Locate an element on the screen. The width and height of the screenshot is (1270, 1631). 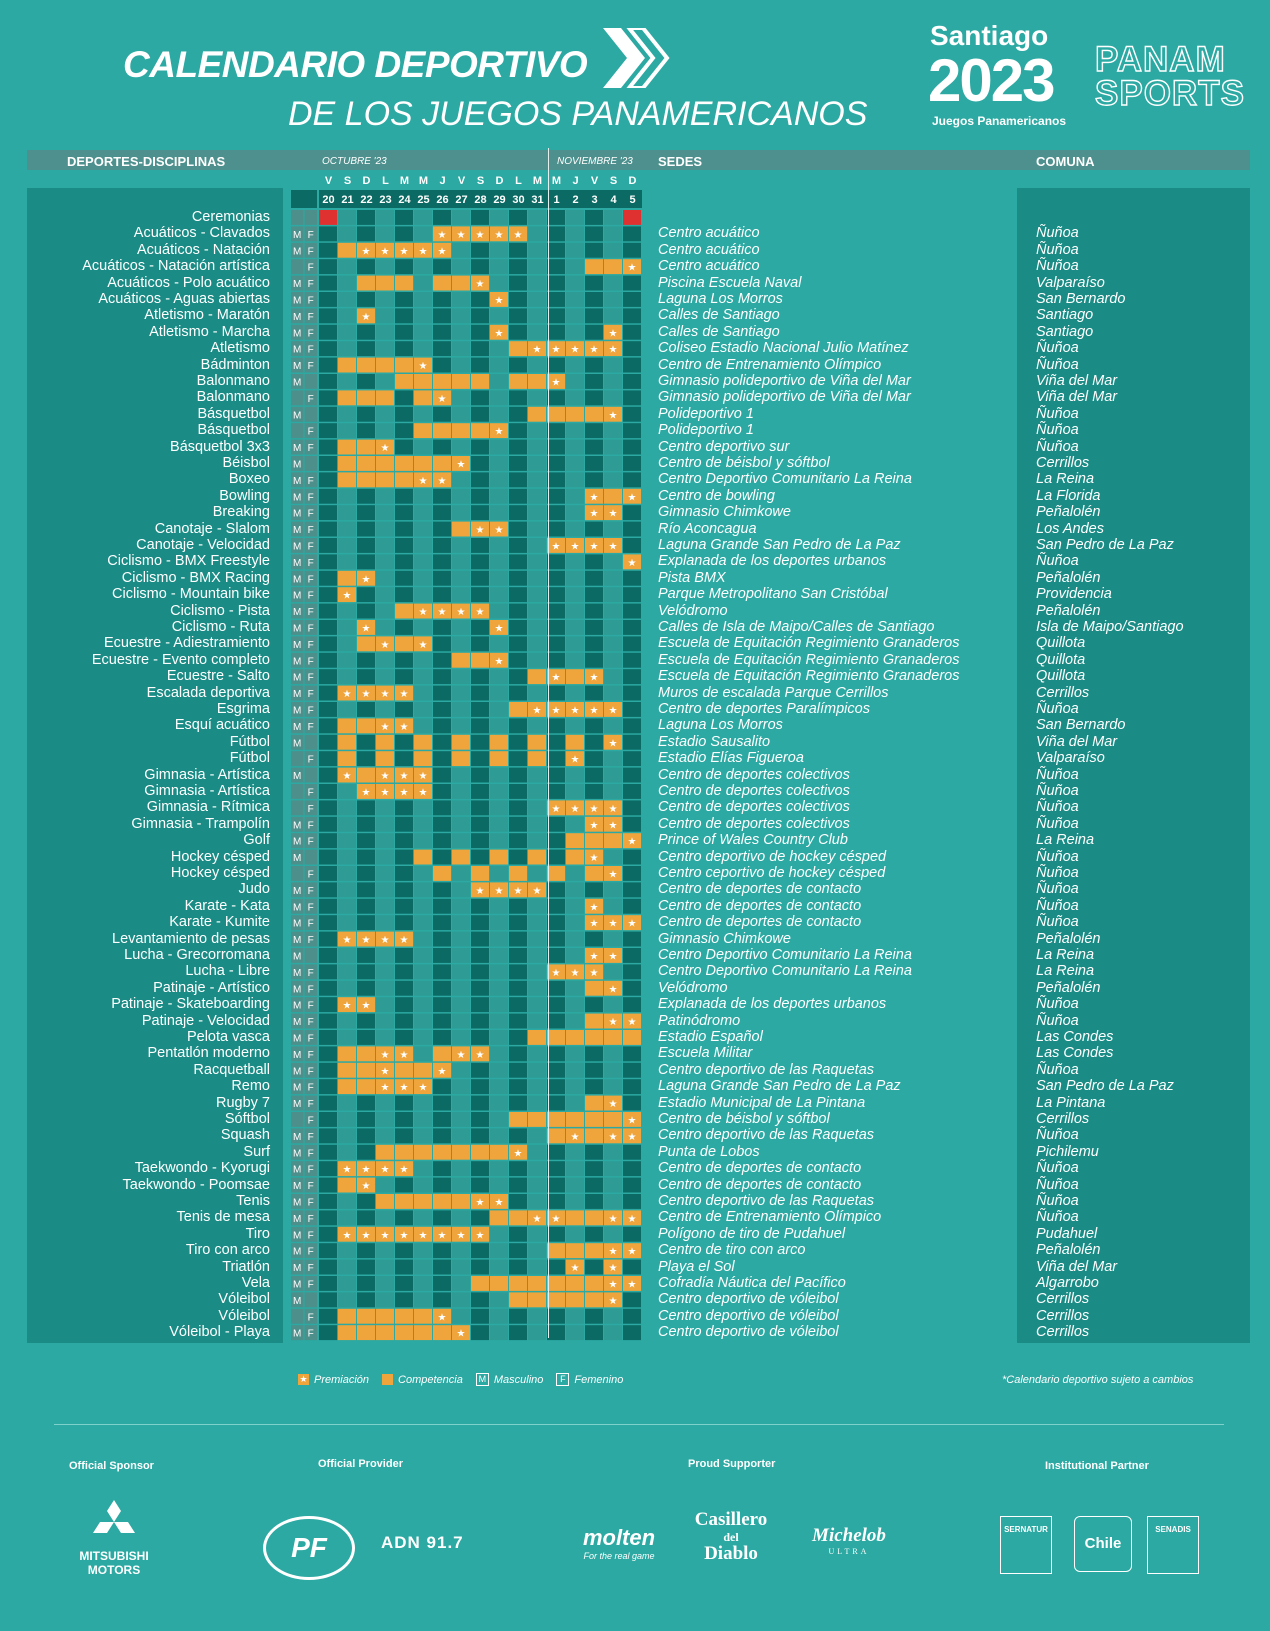
venue-name: Estadio Municipal de La Pintana is located at coordinates (762, 1102).